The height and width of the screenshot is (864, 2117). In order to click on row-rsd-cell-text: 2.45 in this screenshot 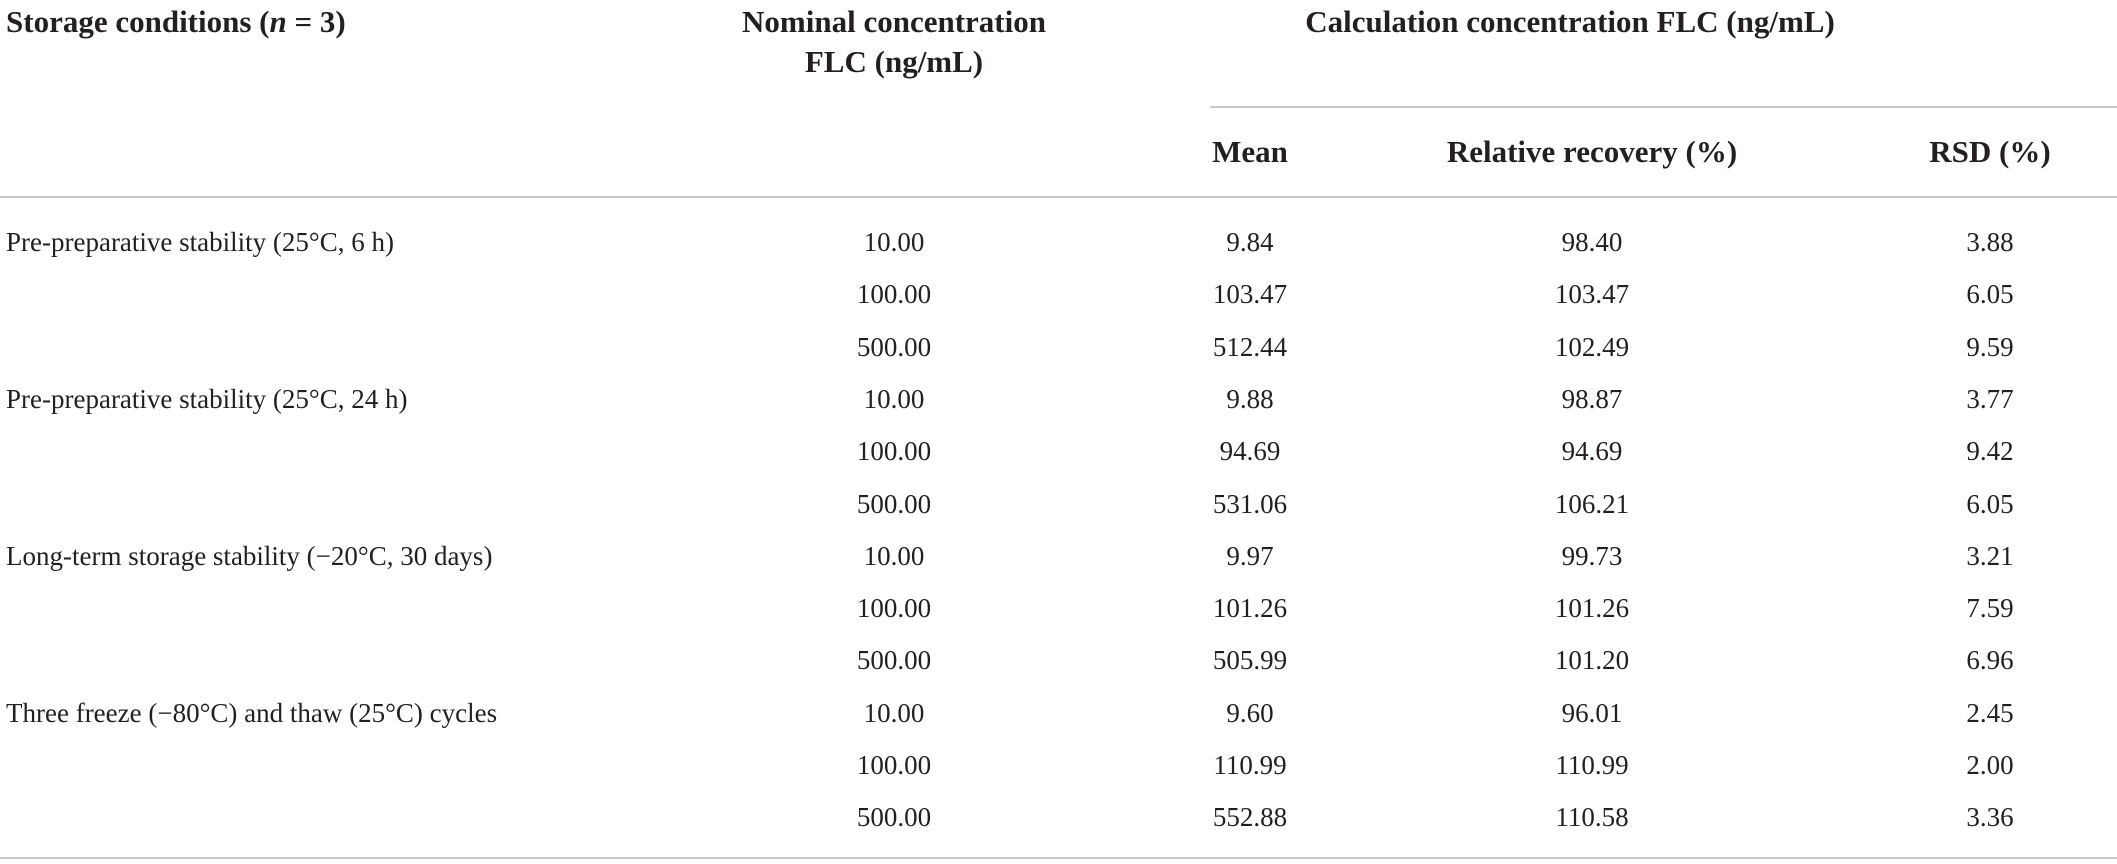, I will do `click(1990, 712)`.